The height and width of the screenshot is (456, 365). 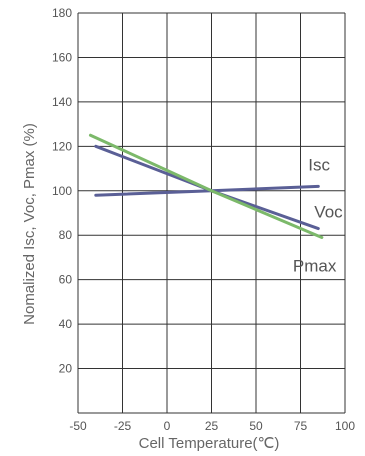 I want to click on x-tick-label: 50, so click(x=256, y=426).